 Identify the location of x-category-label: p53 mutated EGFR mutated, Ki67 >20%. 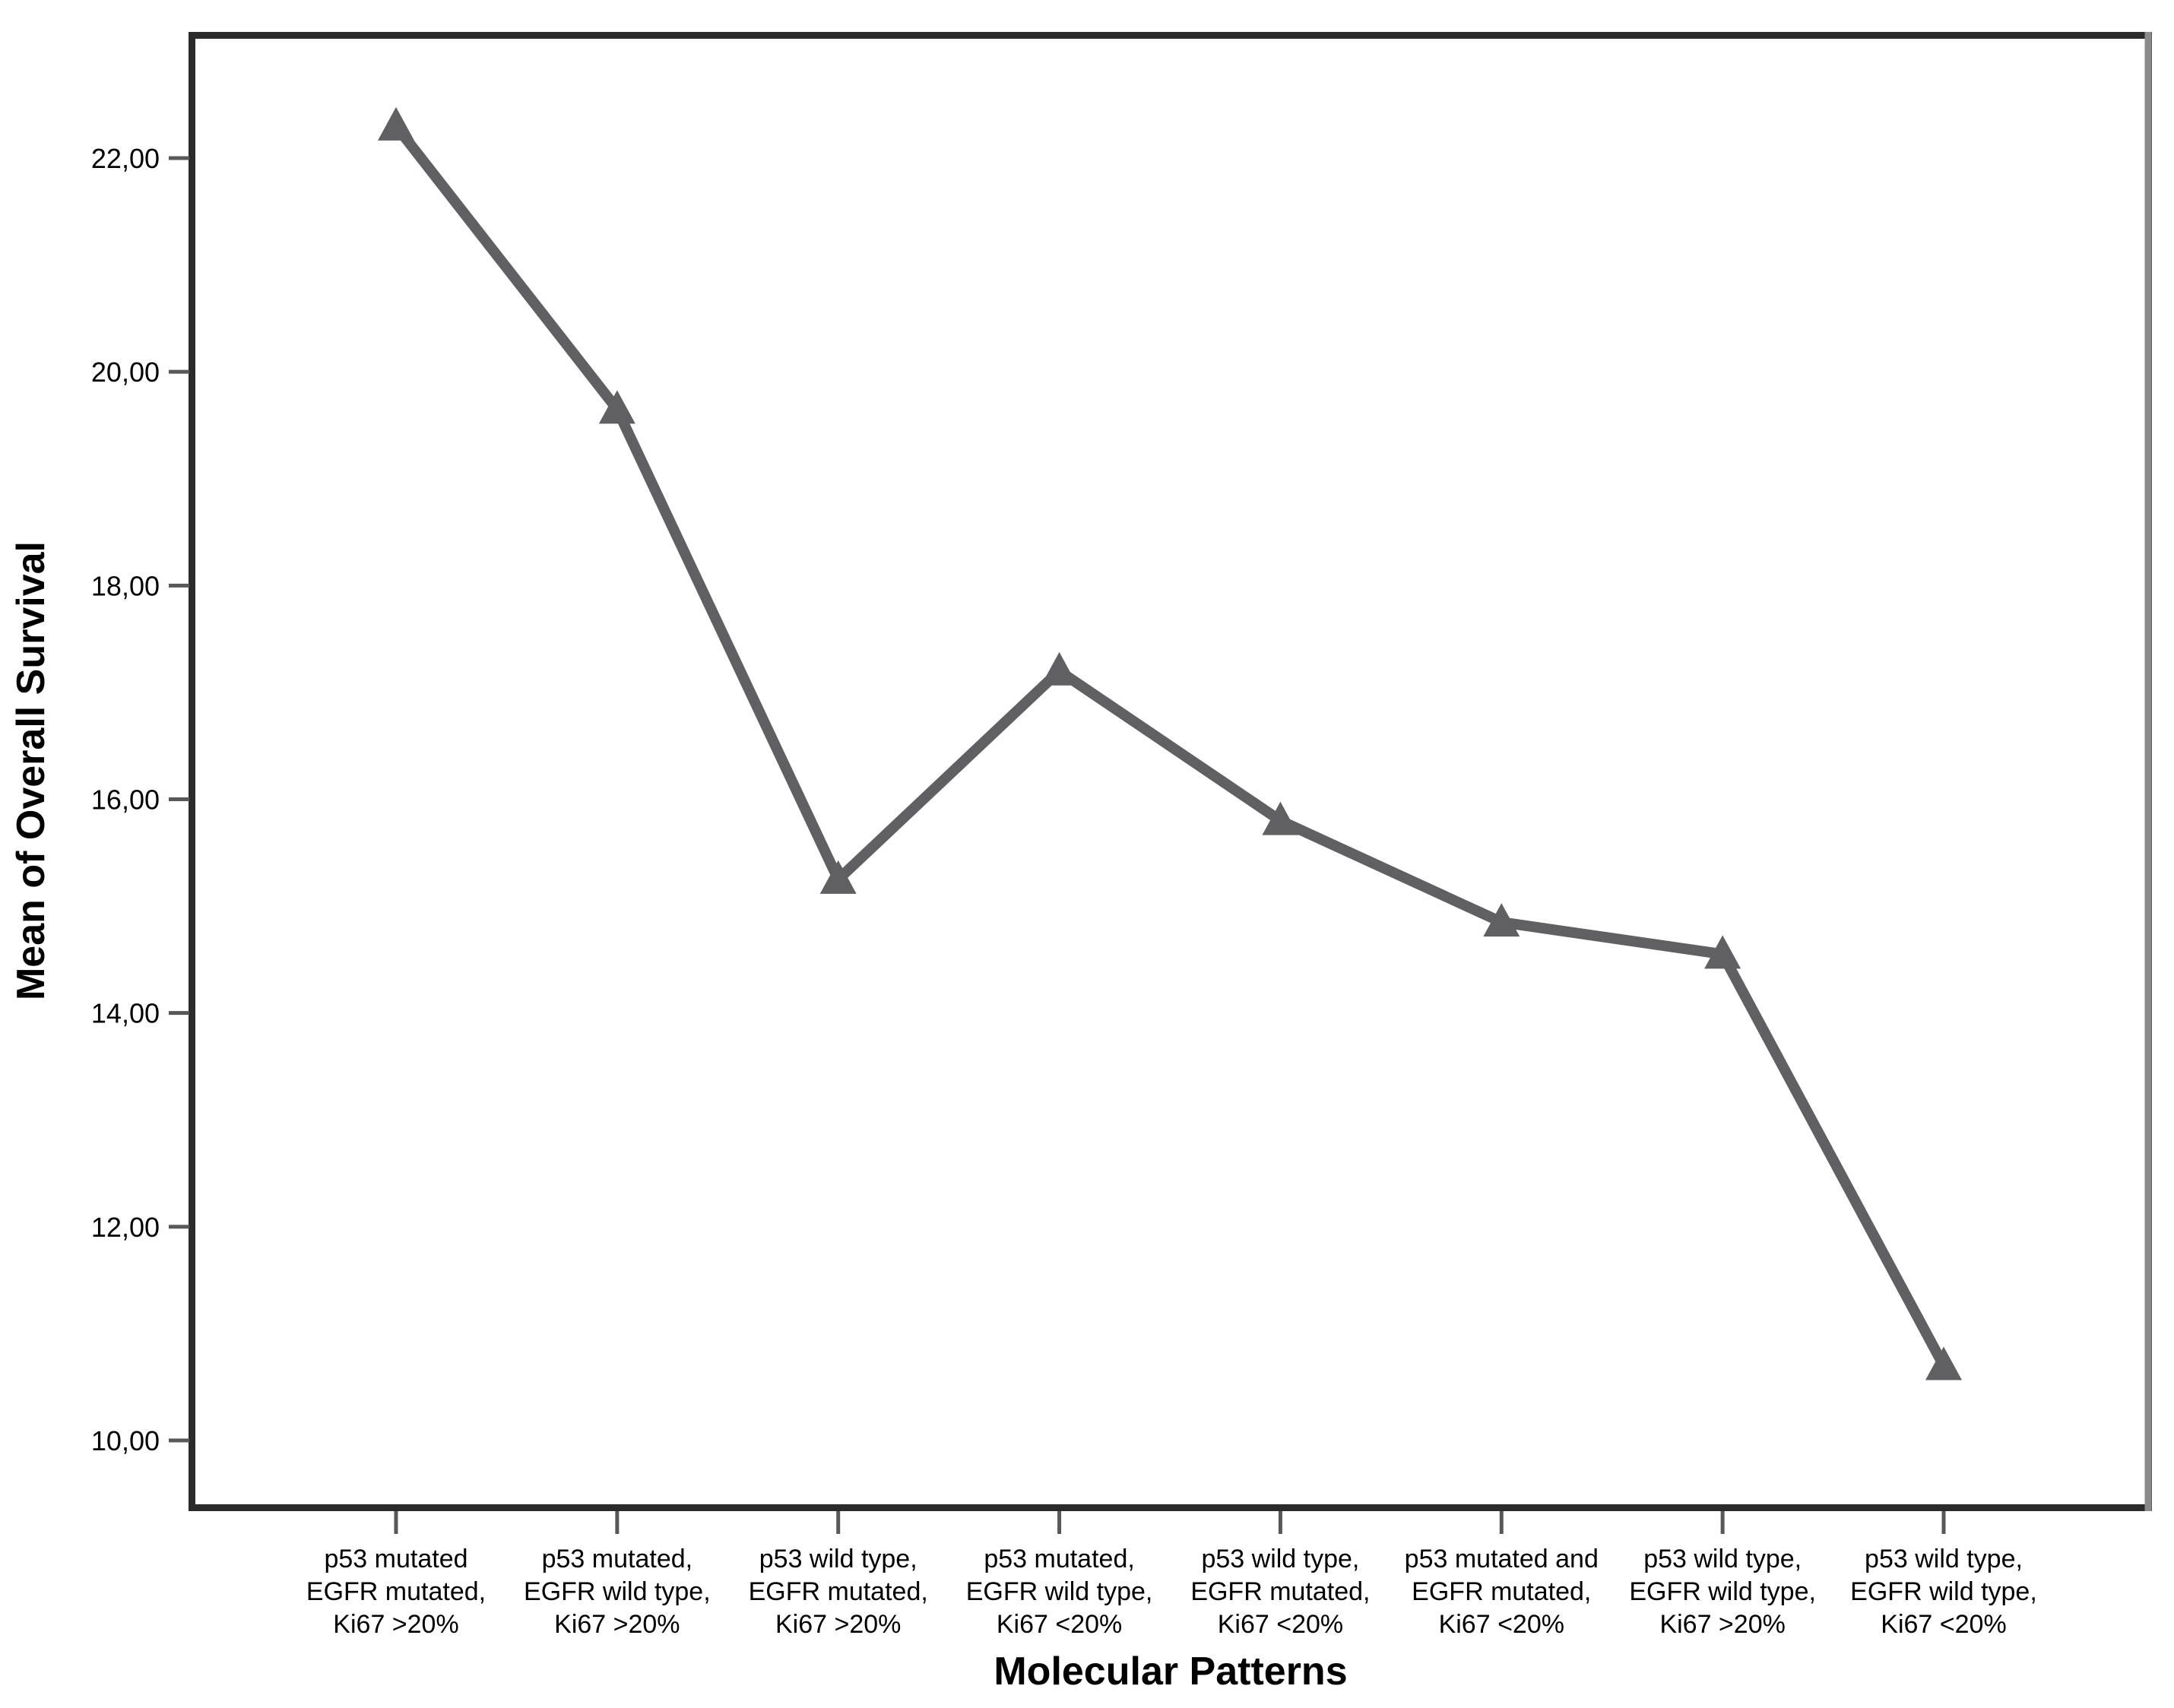
(396, 1592).